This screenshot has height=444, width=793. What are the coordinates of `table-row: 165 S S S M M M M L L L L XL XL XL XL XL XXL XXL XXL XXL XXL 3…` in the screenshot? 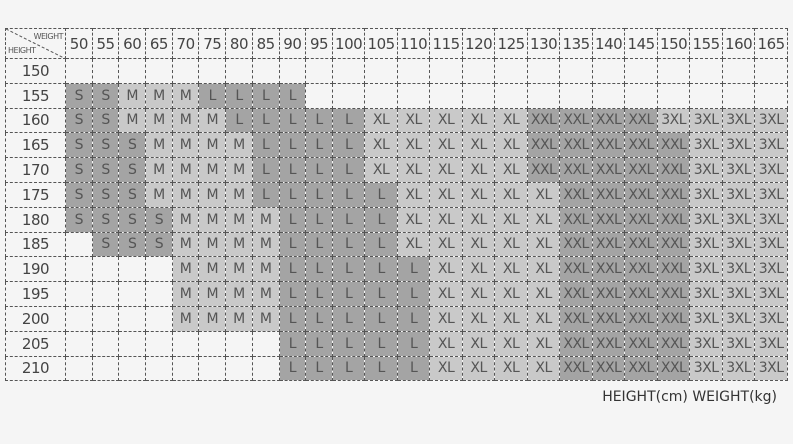 It's located at (396, 145).